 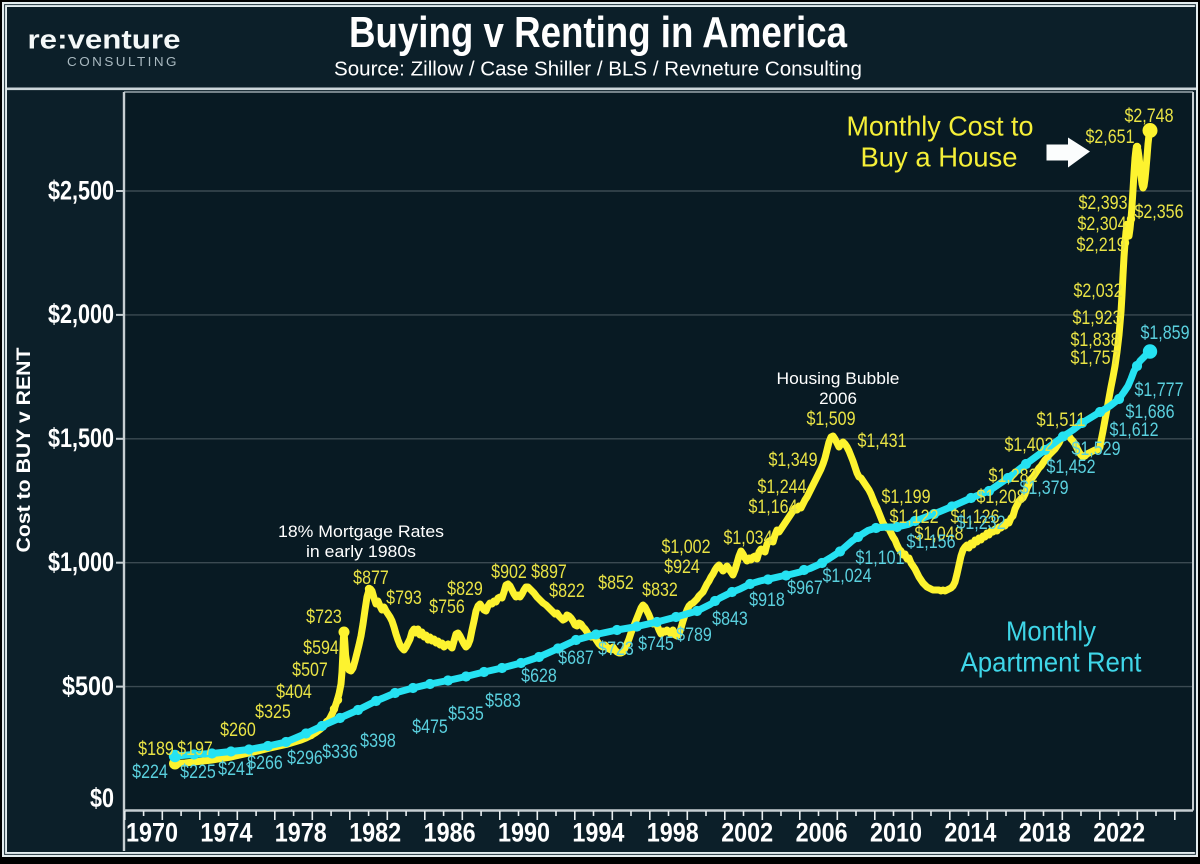 What do you see at coordinates (1133, 430) in the screenshot?
I see `svg-text: $1,612` at bounding box center [1133, 430].